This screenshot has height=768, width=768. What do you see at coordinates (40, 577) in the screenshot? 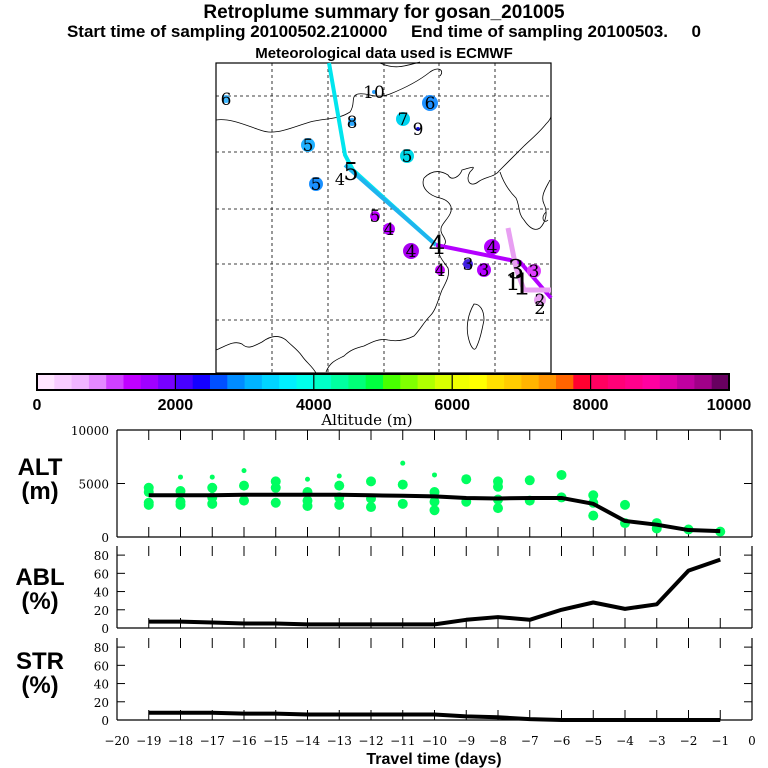
I see `abl-label: ABL` at bounding box center [40, 577].